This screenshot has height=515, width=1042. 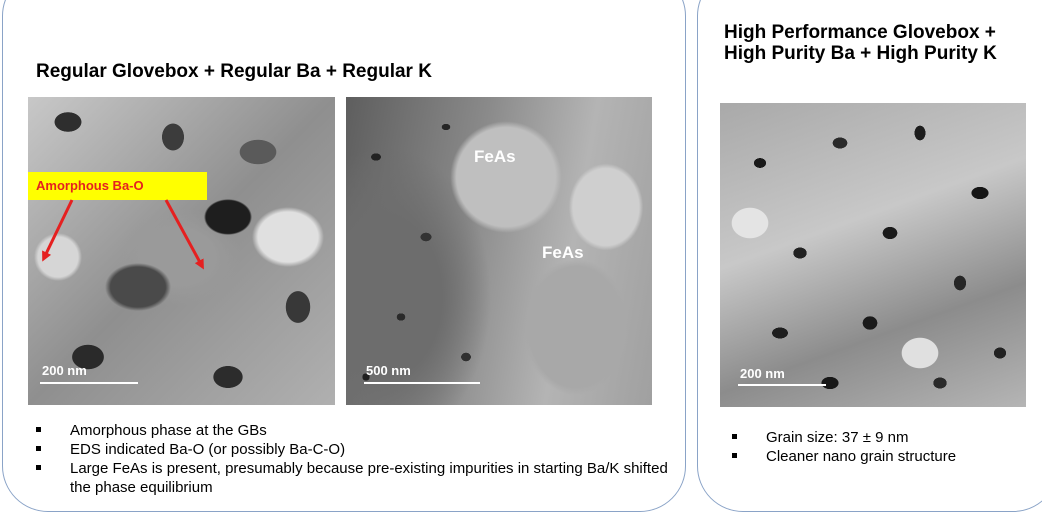 What do you see at coordinates (117, 186) in the screenshot?
I see `amorphous-callout: Amorphous Ba-O` at bounding box center [117, 186].